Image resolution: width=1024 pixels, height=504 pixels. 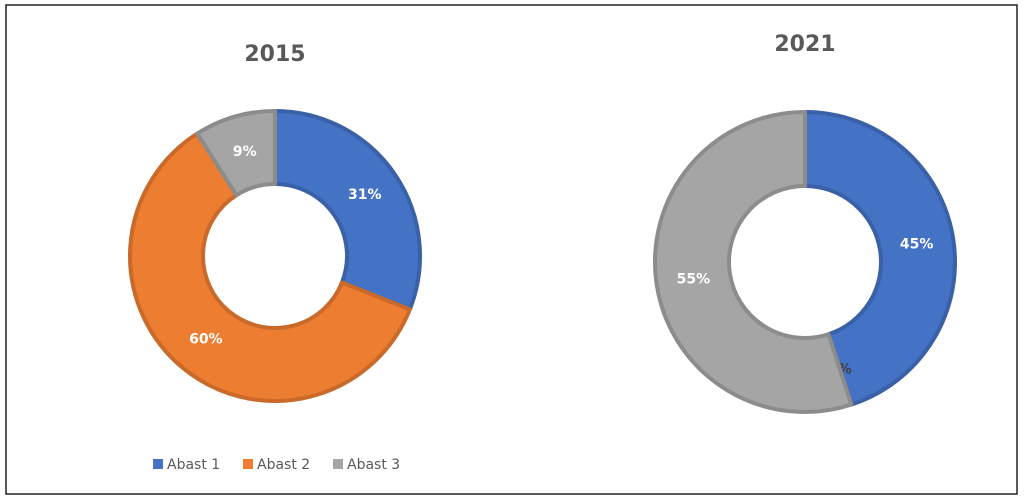 What do you see at coordinates (365, 195) in the screenshot?
I see `data-label: 31%` at bounding box center [365, 195].